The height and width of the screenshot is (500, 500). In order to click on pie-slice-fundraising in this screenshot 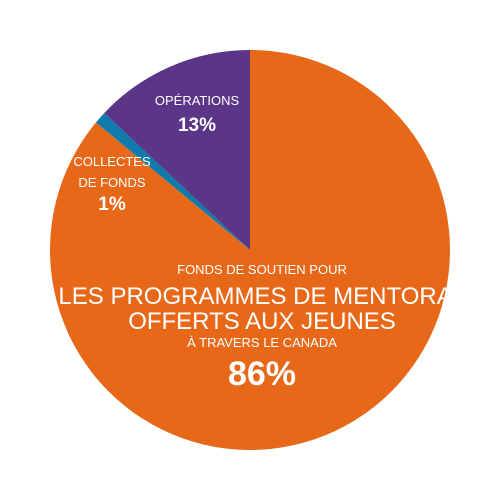, I will do `click(173, 181)`.